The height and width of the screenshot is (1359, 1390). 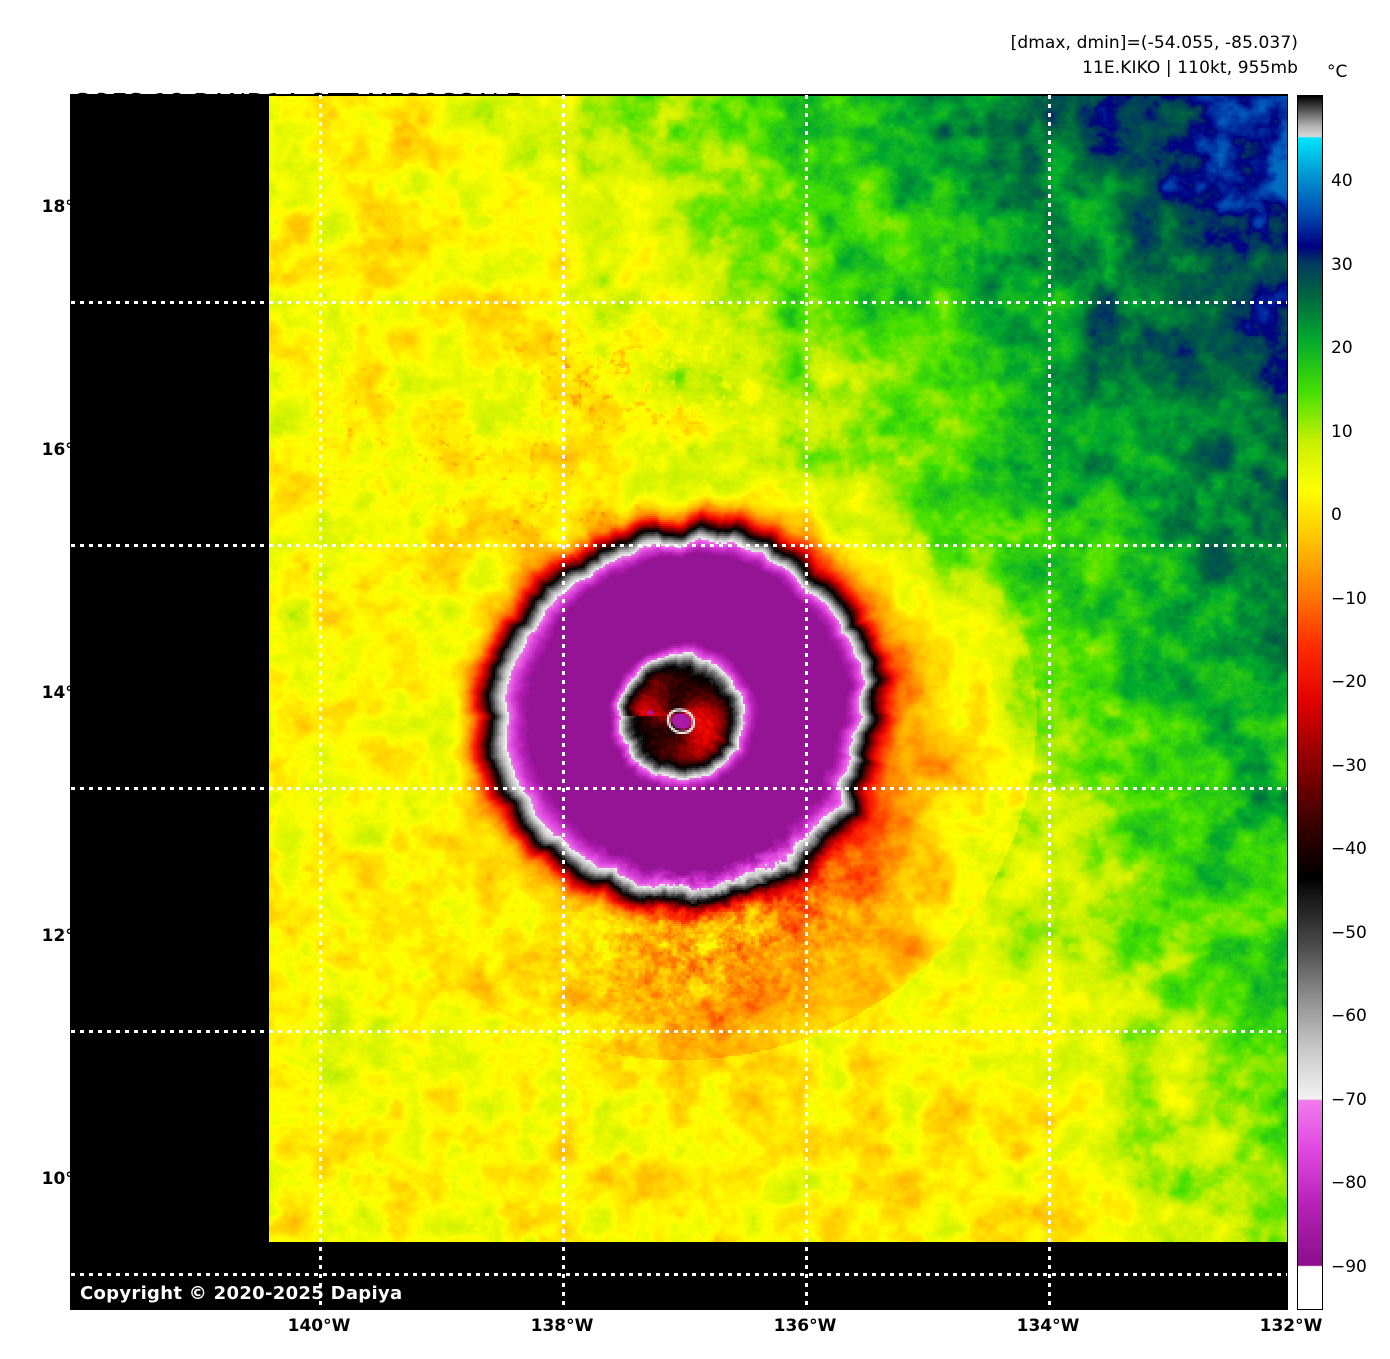 I want to click on colorbar-tick-label: −70, so click(x=1349, y=1100).